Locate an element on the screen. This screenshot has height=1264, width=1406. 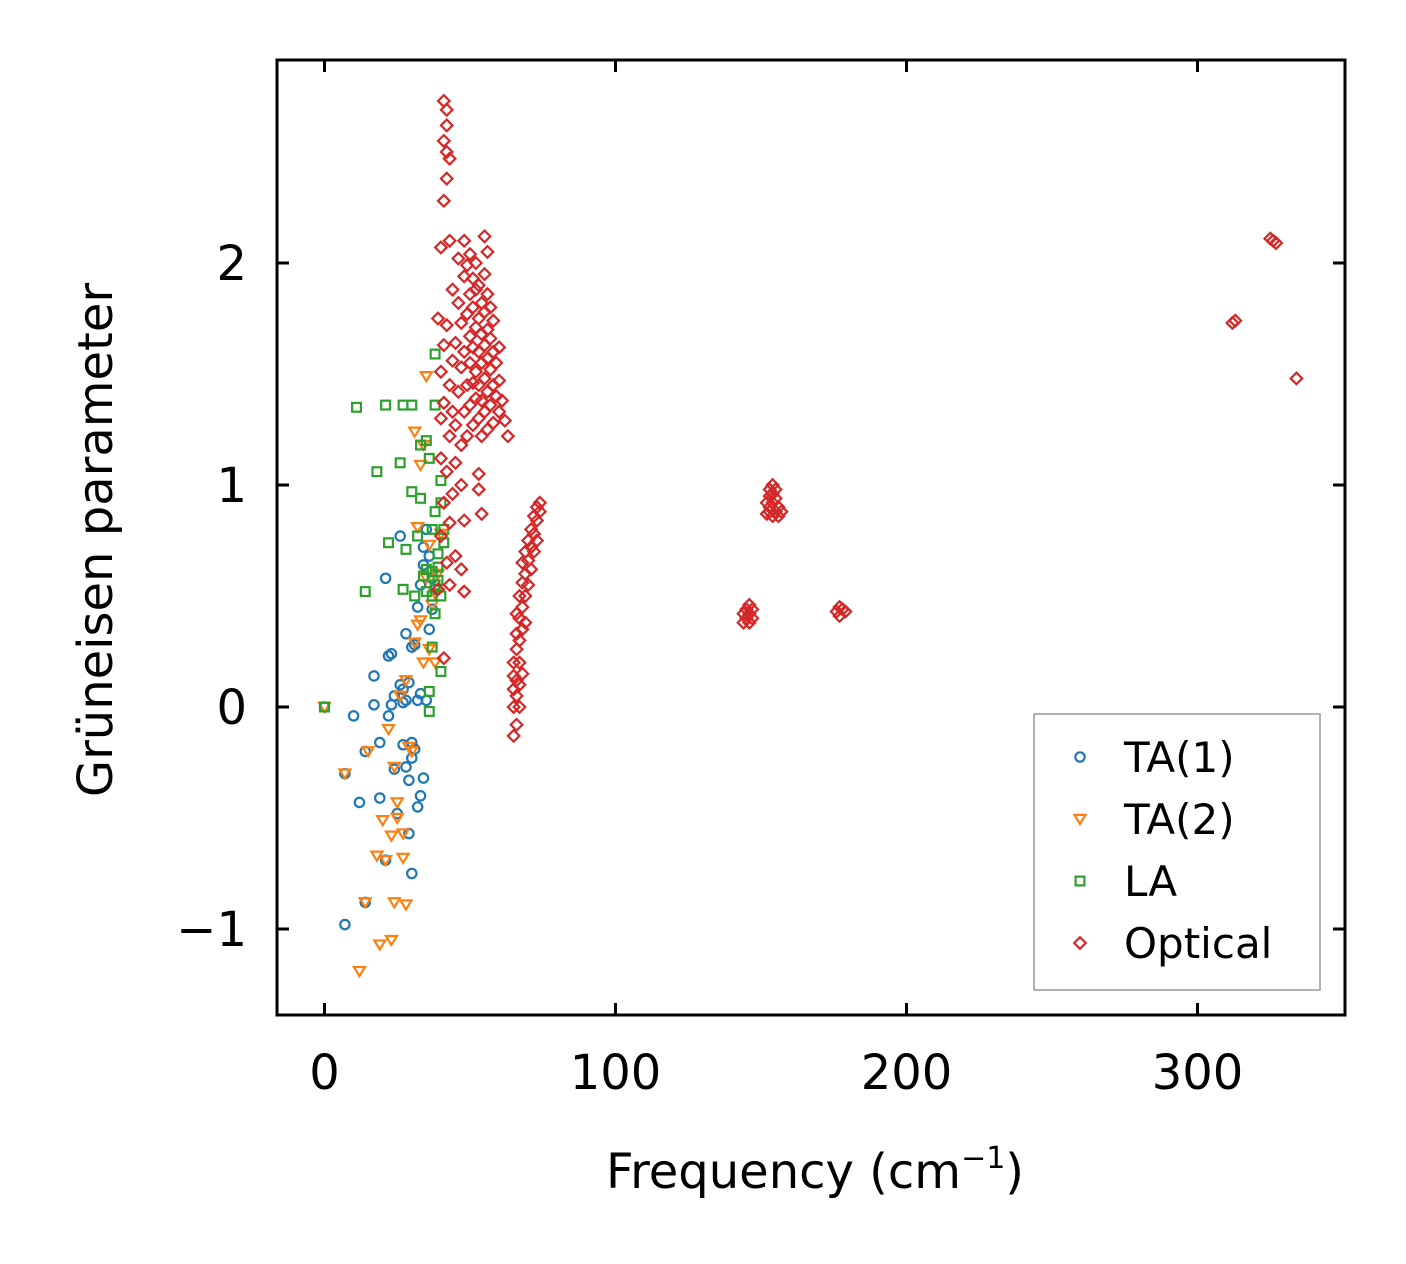
y-axis-title: Grüneisen parameter is located at coordinates (96, 540).